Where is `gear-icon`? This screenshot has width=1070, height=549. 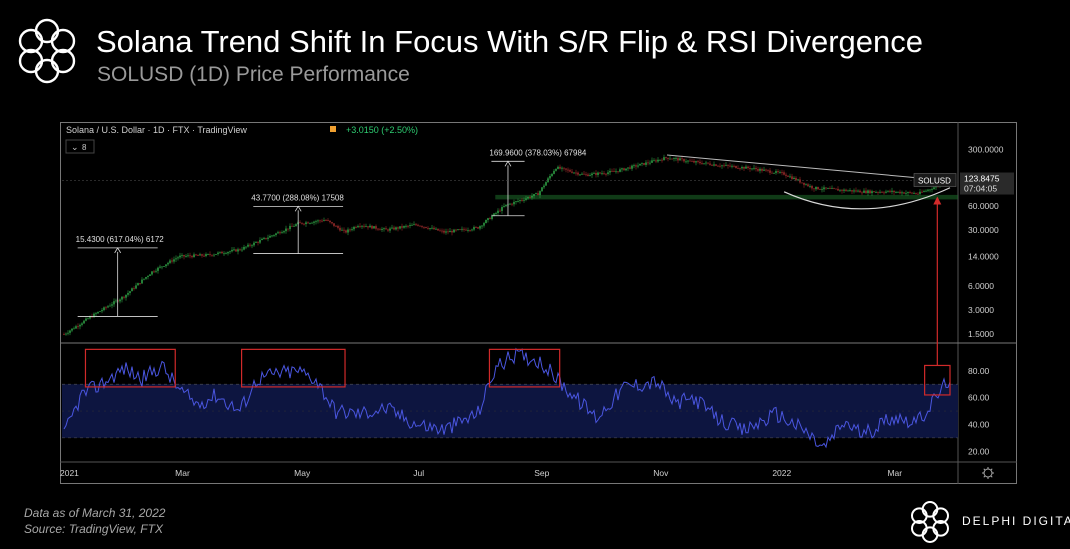
gear-icon is located at coordinates (988, 473).